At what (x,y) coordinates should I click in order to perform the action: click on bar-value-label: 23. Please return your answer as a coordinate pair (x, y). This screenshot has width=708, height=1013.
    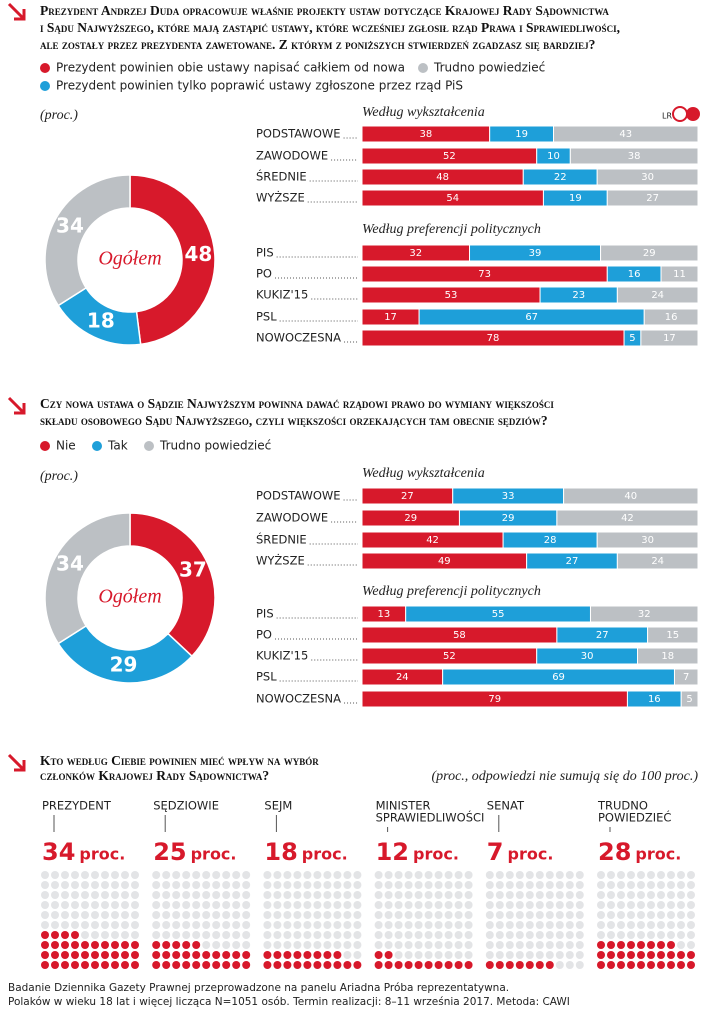
    Looking at the image, I should click on (578, 295).